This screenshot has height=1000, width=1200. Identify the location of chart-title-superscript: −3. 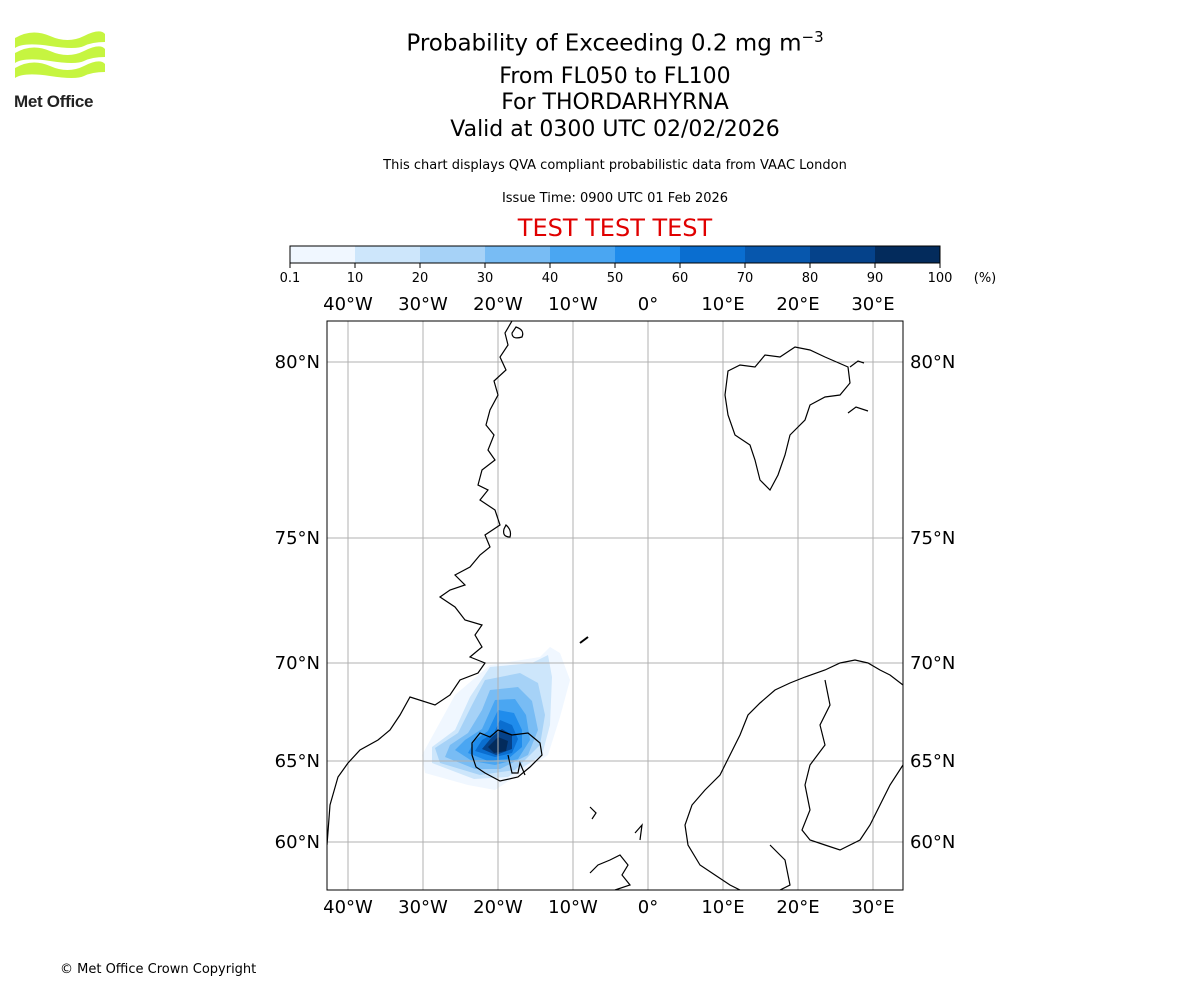
(812, 37).